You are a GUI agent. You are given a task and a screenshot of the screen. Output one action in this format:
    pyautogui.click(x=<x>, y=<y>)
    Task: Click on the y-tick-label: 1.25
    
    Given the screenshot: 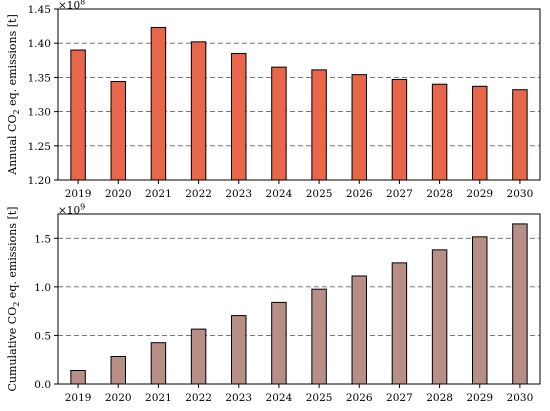 What is the action you would take?
    pyautogui.click(x=39, y=147)
    